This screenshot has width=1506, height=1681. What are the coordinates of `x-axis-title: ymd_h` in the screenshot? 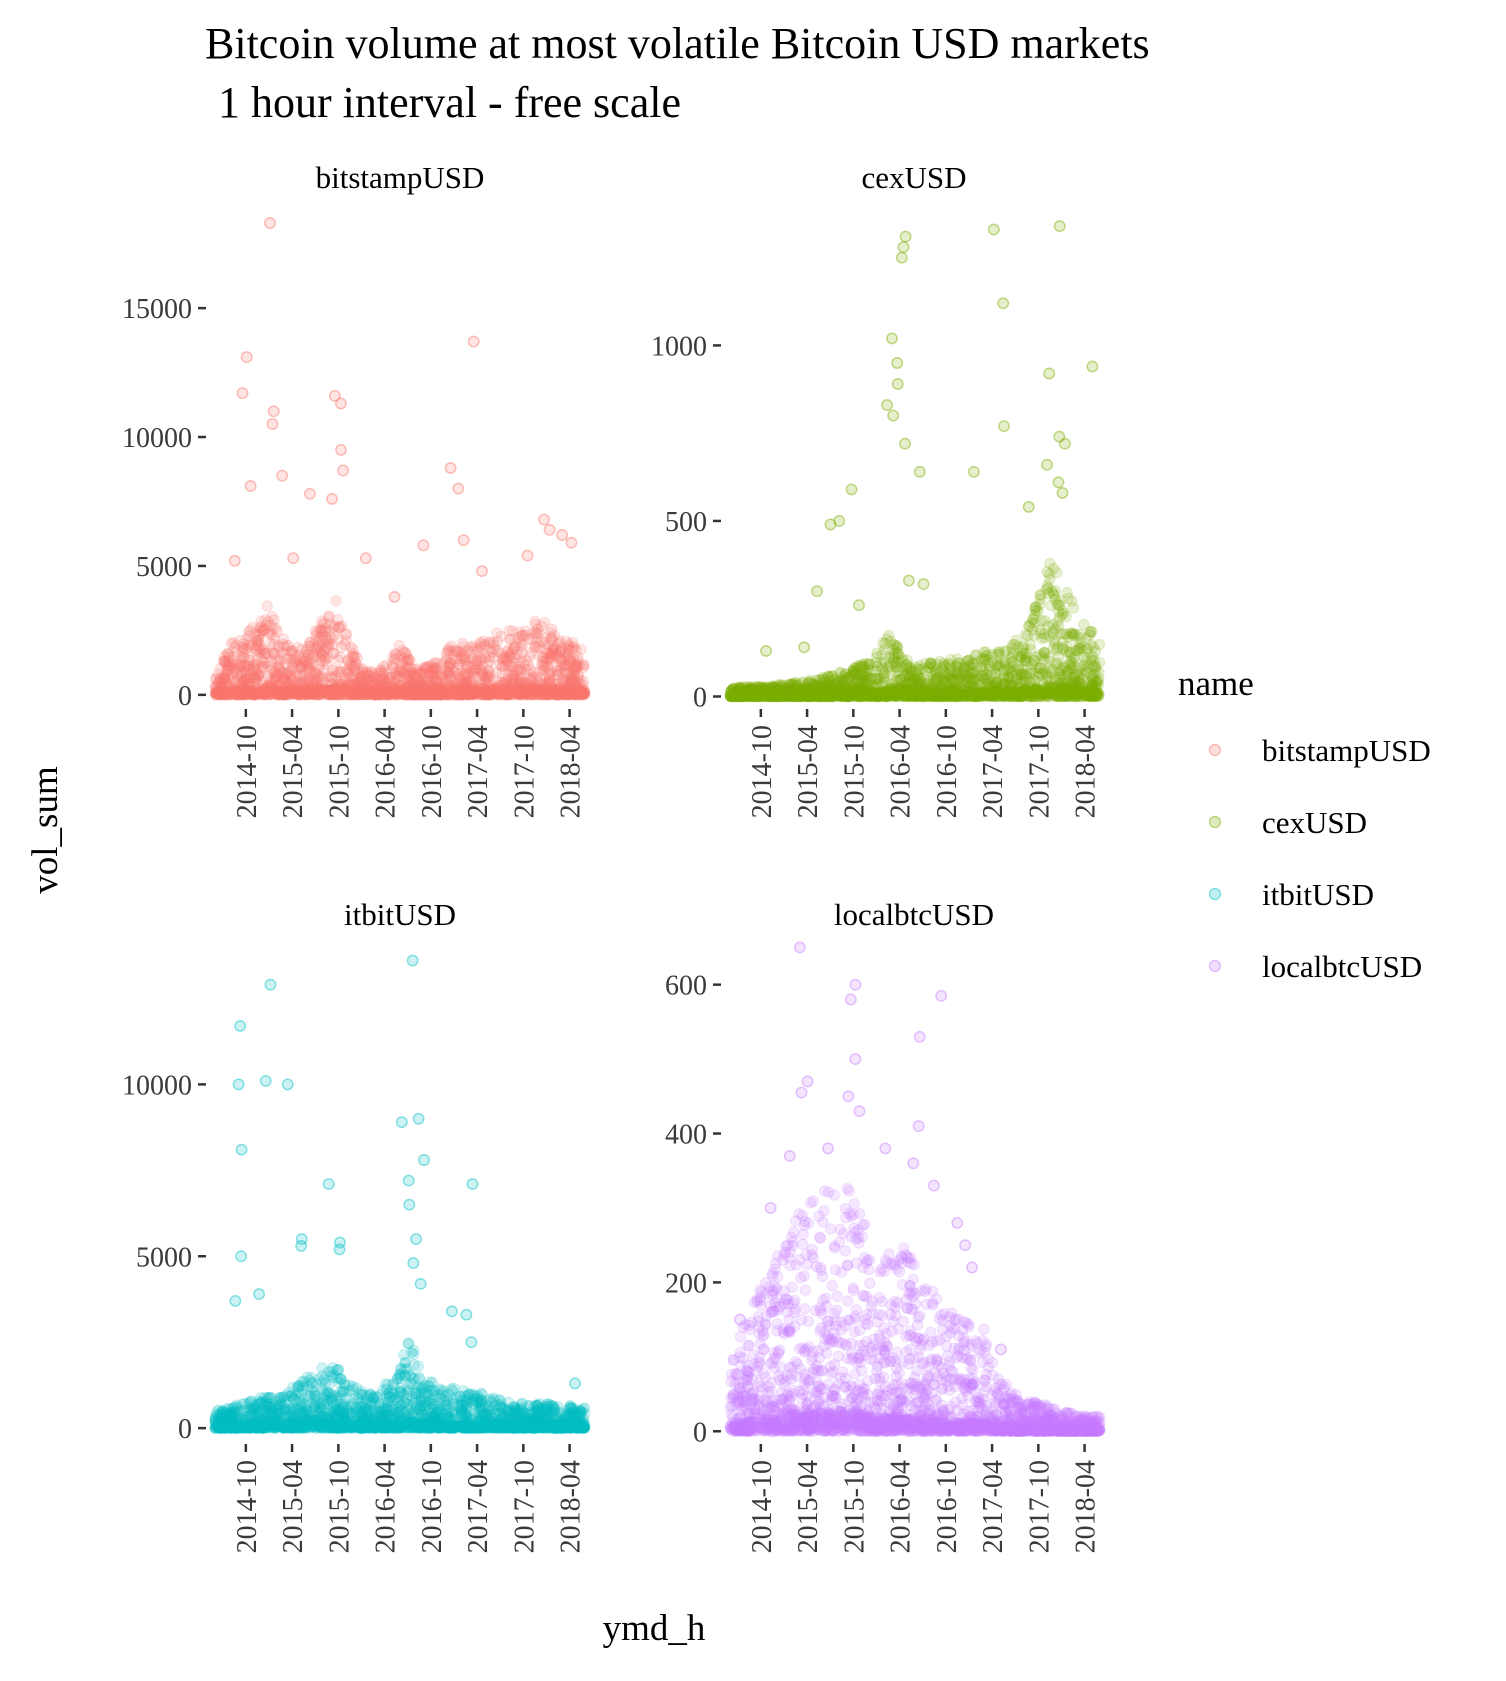 It's located at (654, 1628).